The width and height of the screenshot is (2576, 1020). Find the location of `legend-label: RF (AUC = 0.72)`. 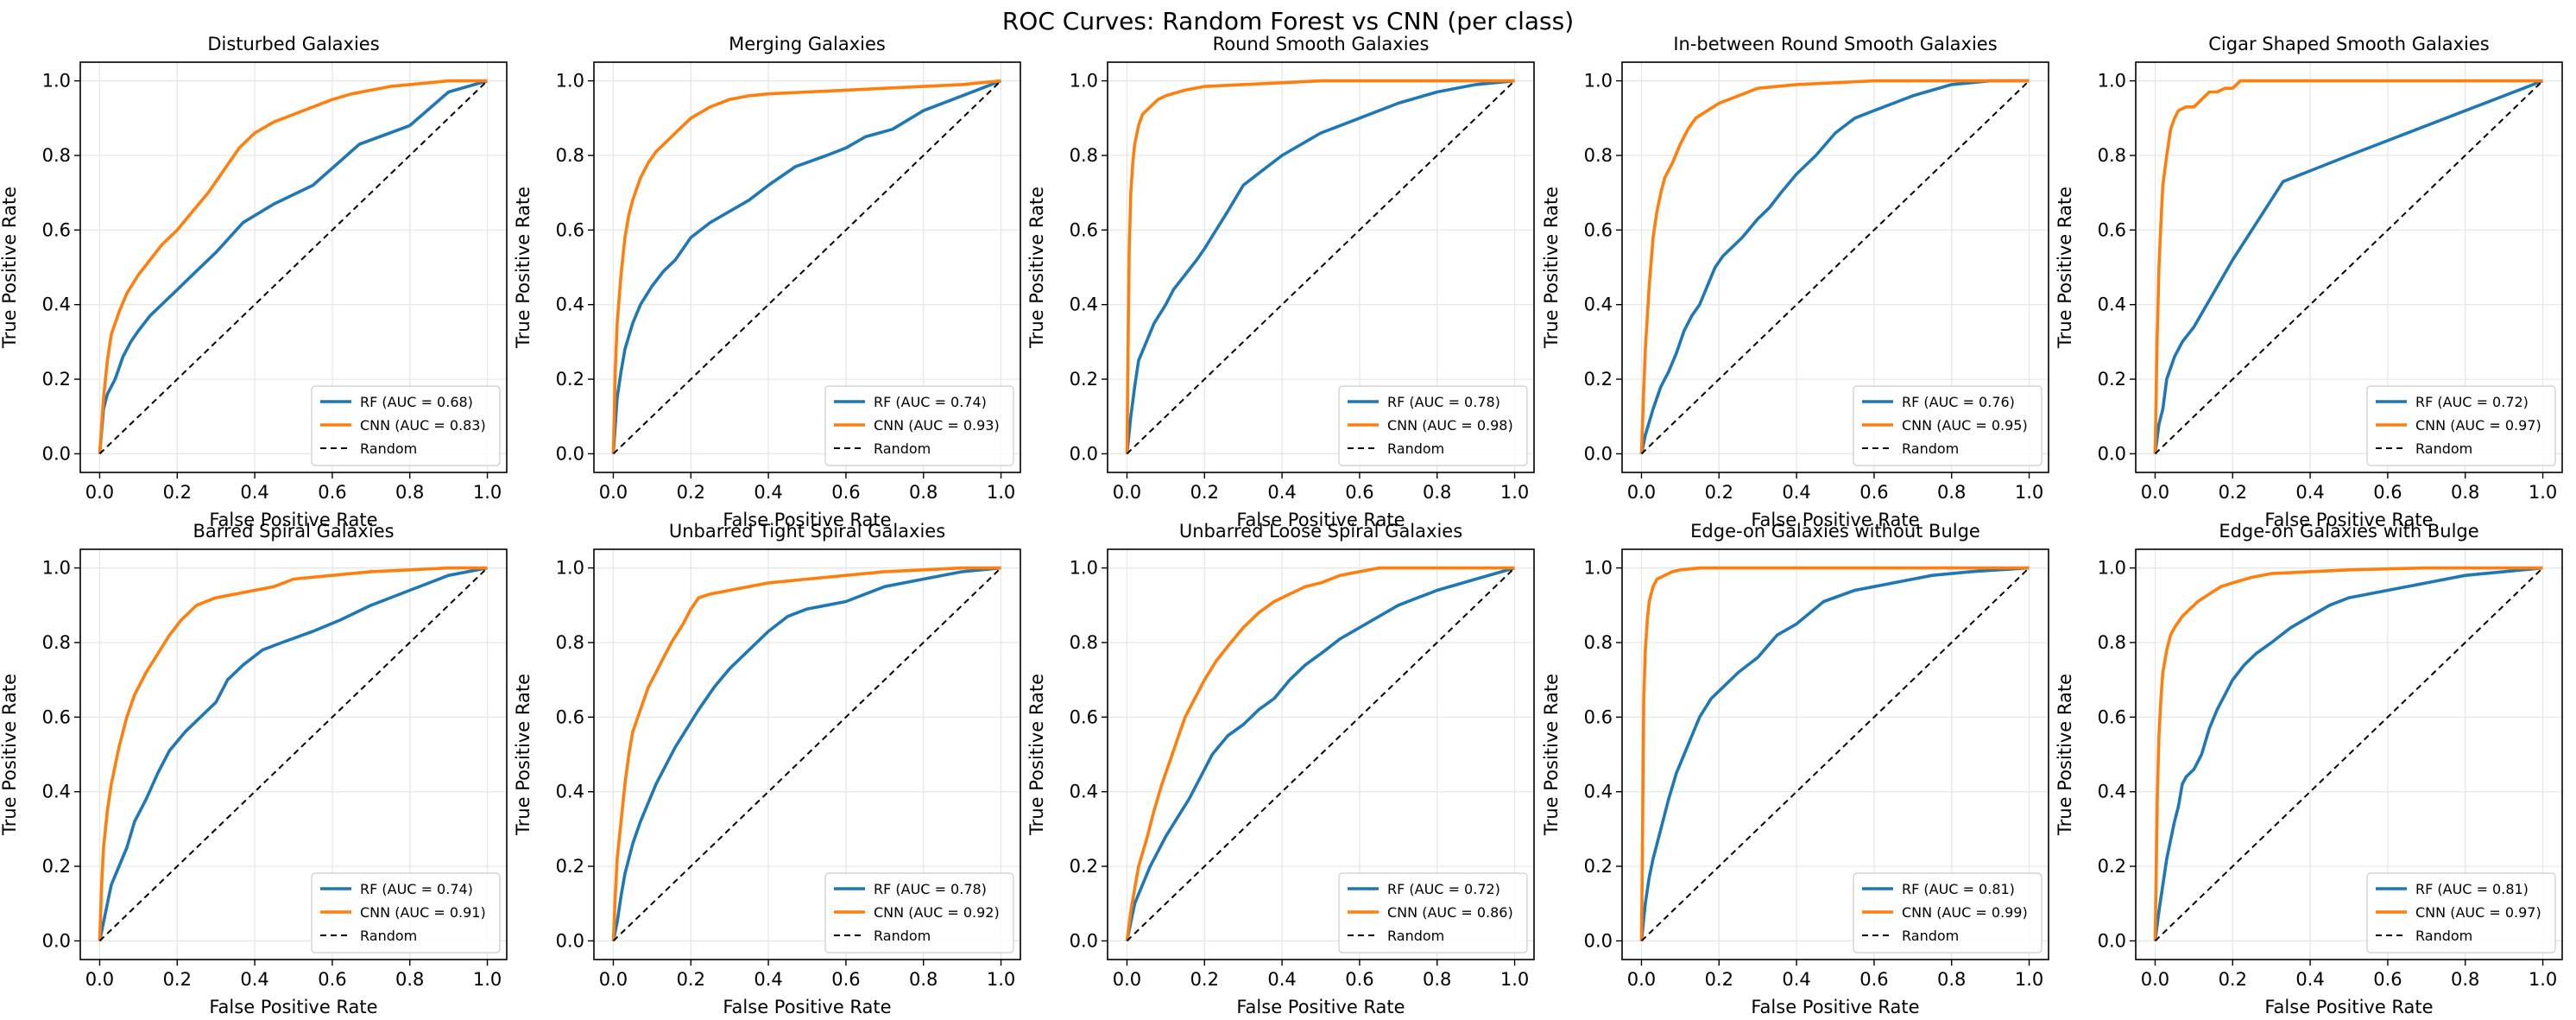

legend-label: RF (AUC = 0.72) is located at coordinates (1443, 889).